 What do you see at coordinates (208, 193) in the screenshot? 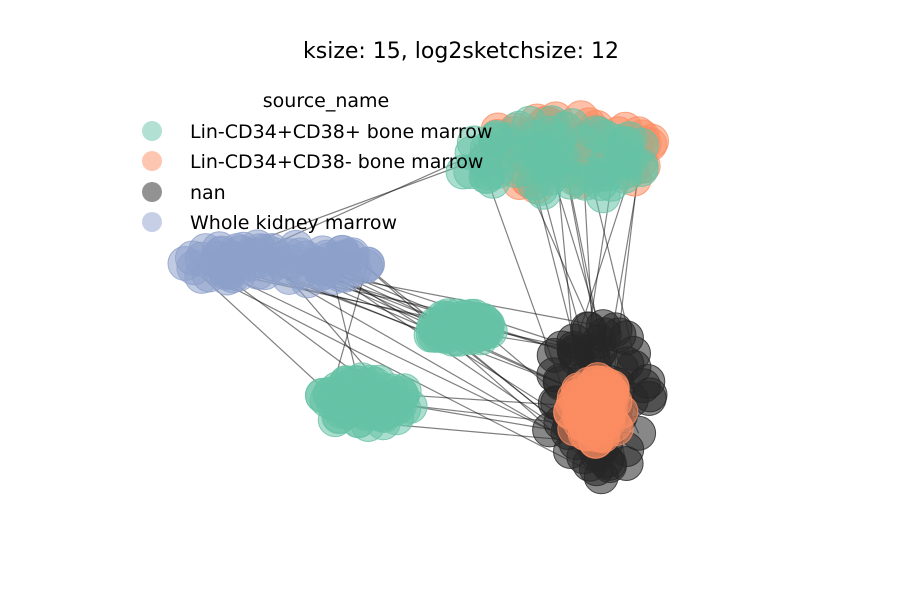
I see `legend-label-2: nan` at bounding box center [208, 193].